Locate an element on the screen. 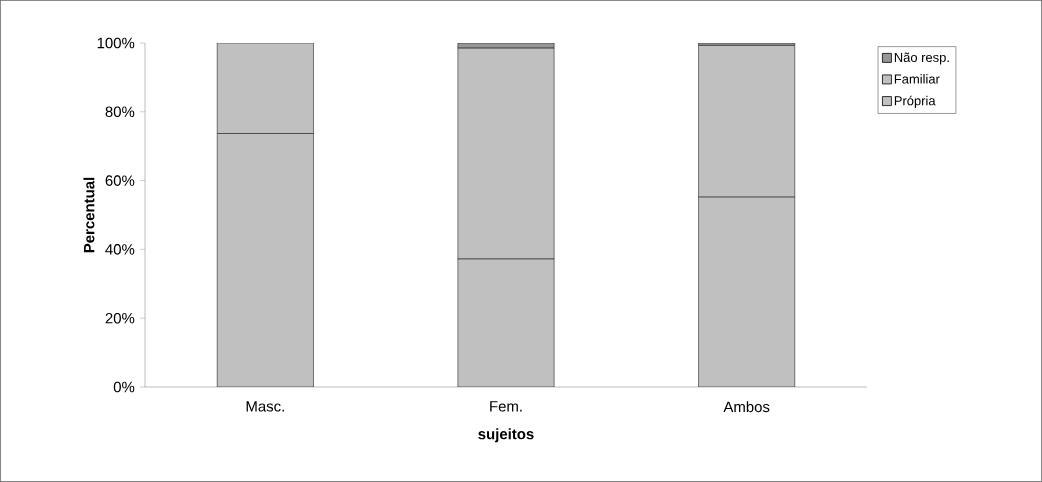 The width and height of the screenshot is (1042, 482). y-tick-label: 40% is located at coordinates (120, 249).